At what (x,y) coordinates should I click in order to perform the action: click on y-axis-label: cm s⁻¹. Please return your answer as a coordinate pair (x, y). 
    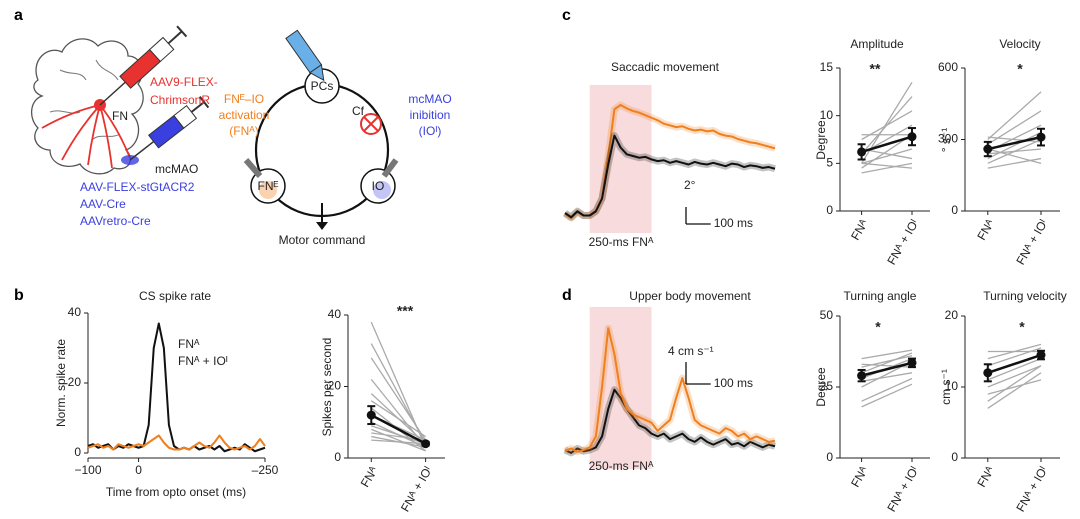
    Looking at the image, I should click on (946, 387).